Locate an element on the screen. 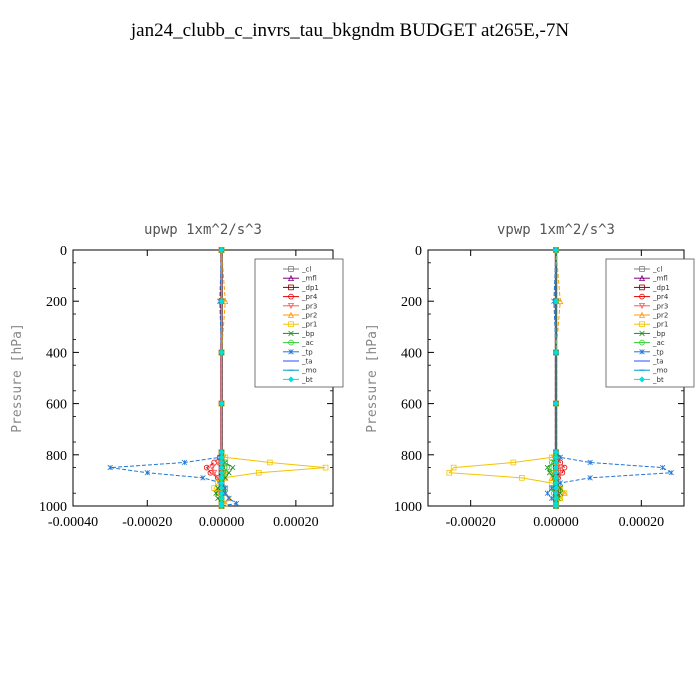 This screenshot has height=700, width=700. series-pr2 is located at coordinates (558, 377).